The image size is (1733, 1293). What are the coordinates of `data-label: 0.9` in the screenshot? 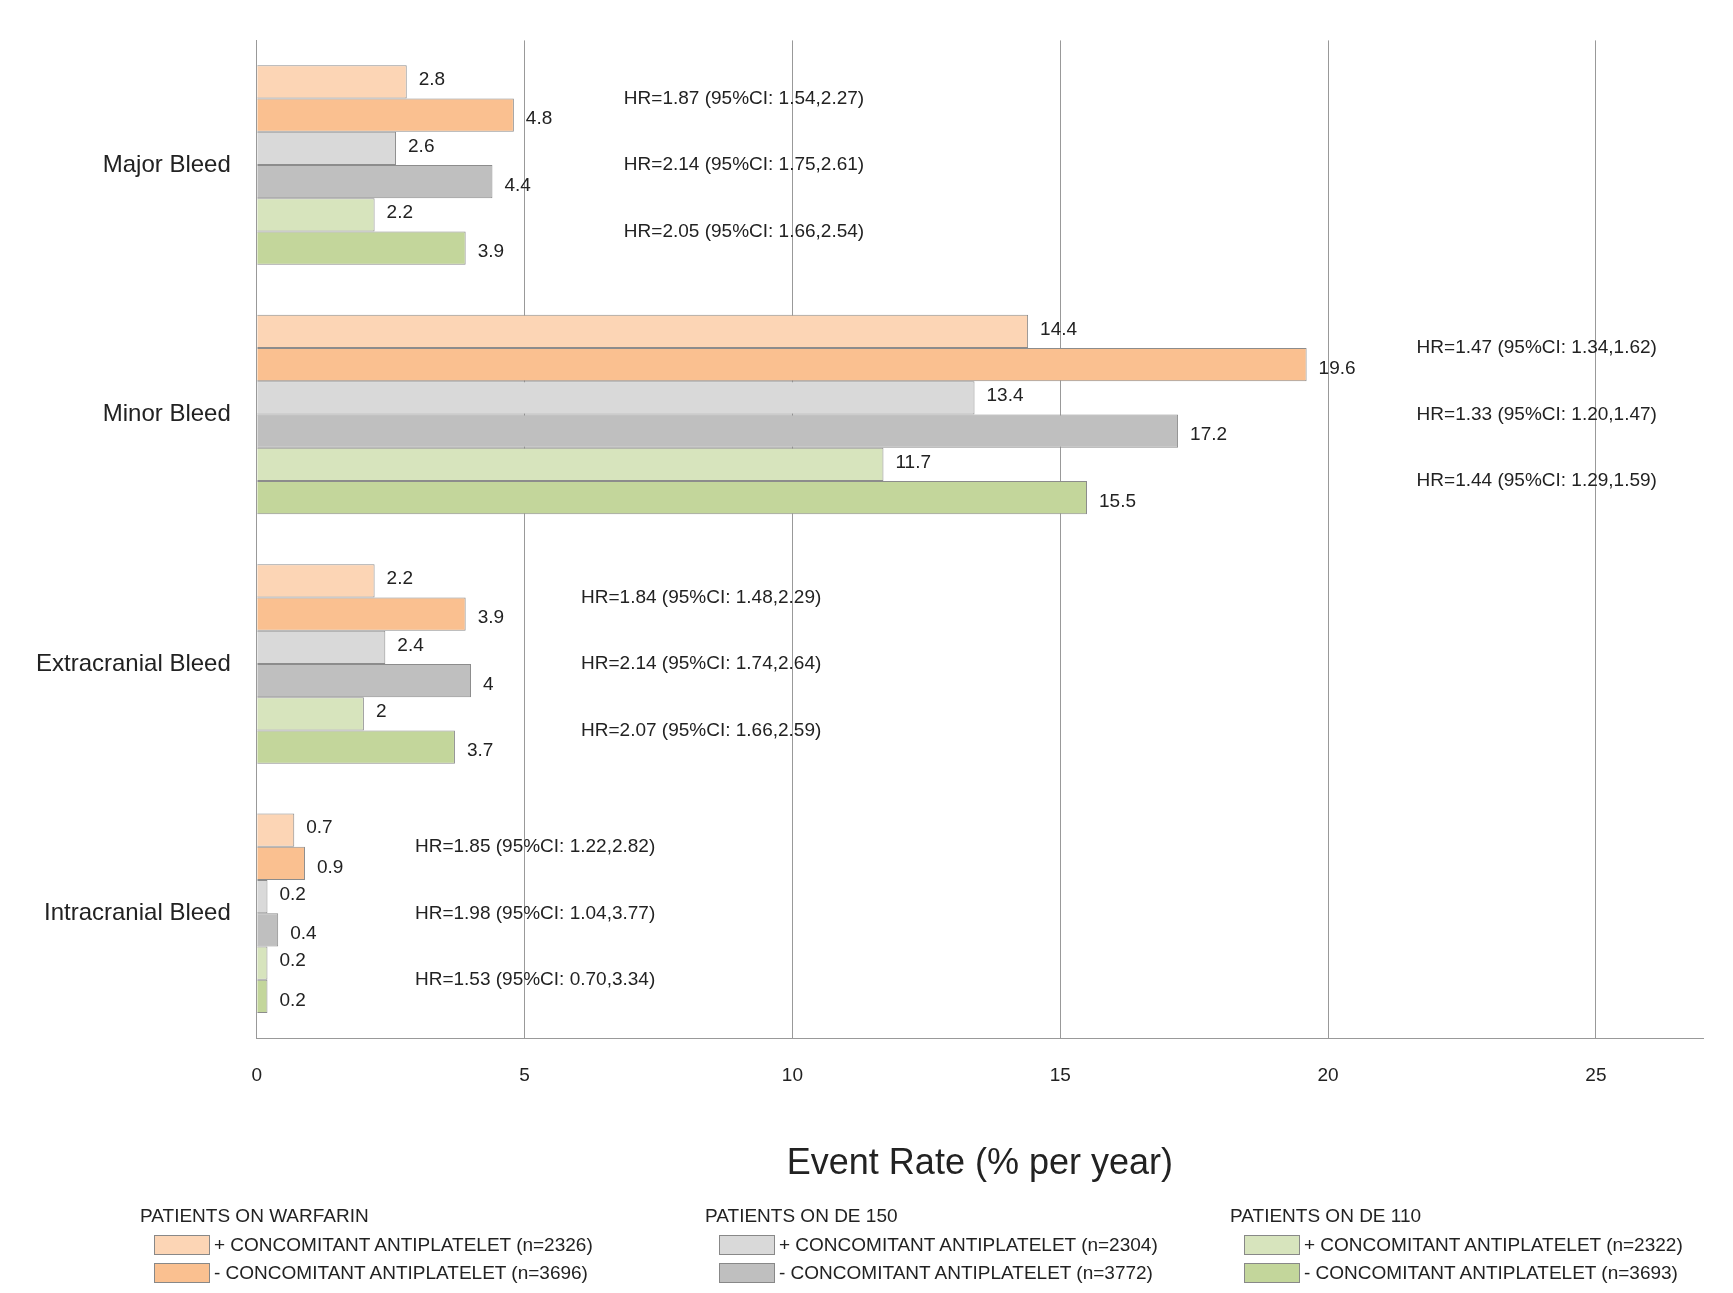 It's located at (330, 866).